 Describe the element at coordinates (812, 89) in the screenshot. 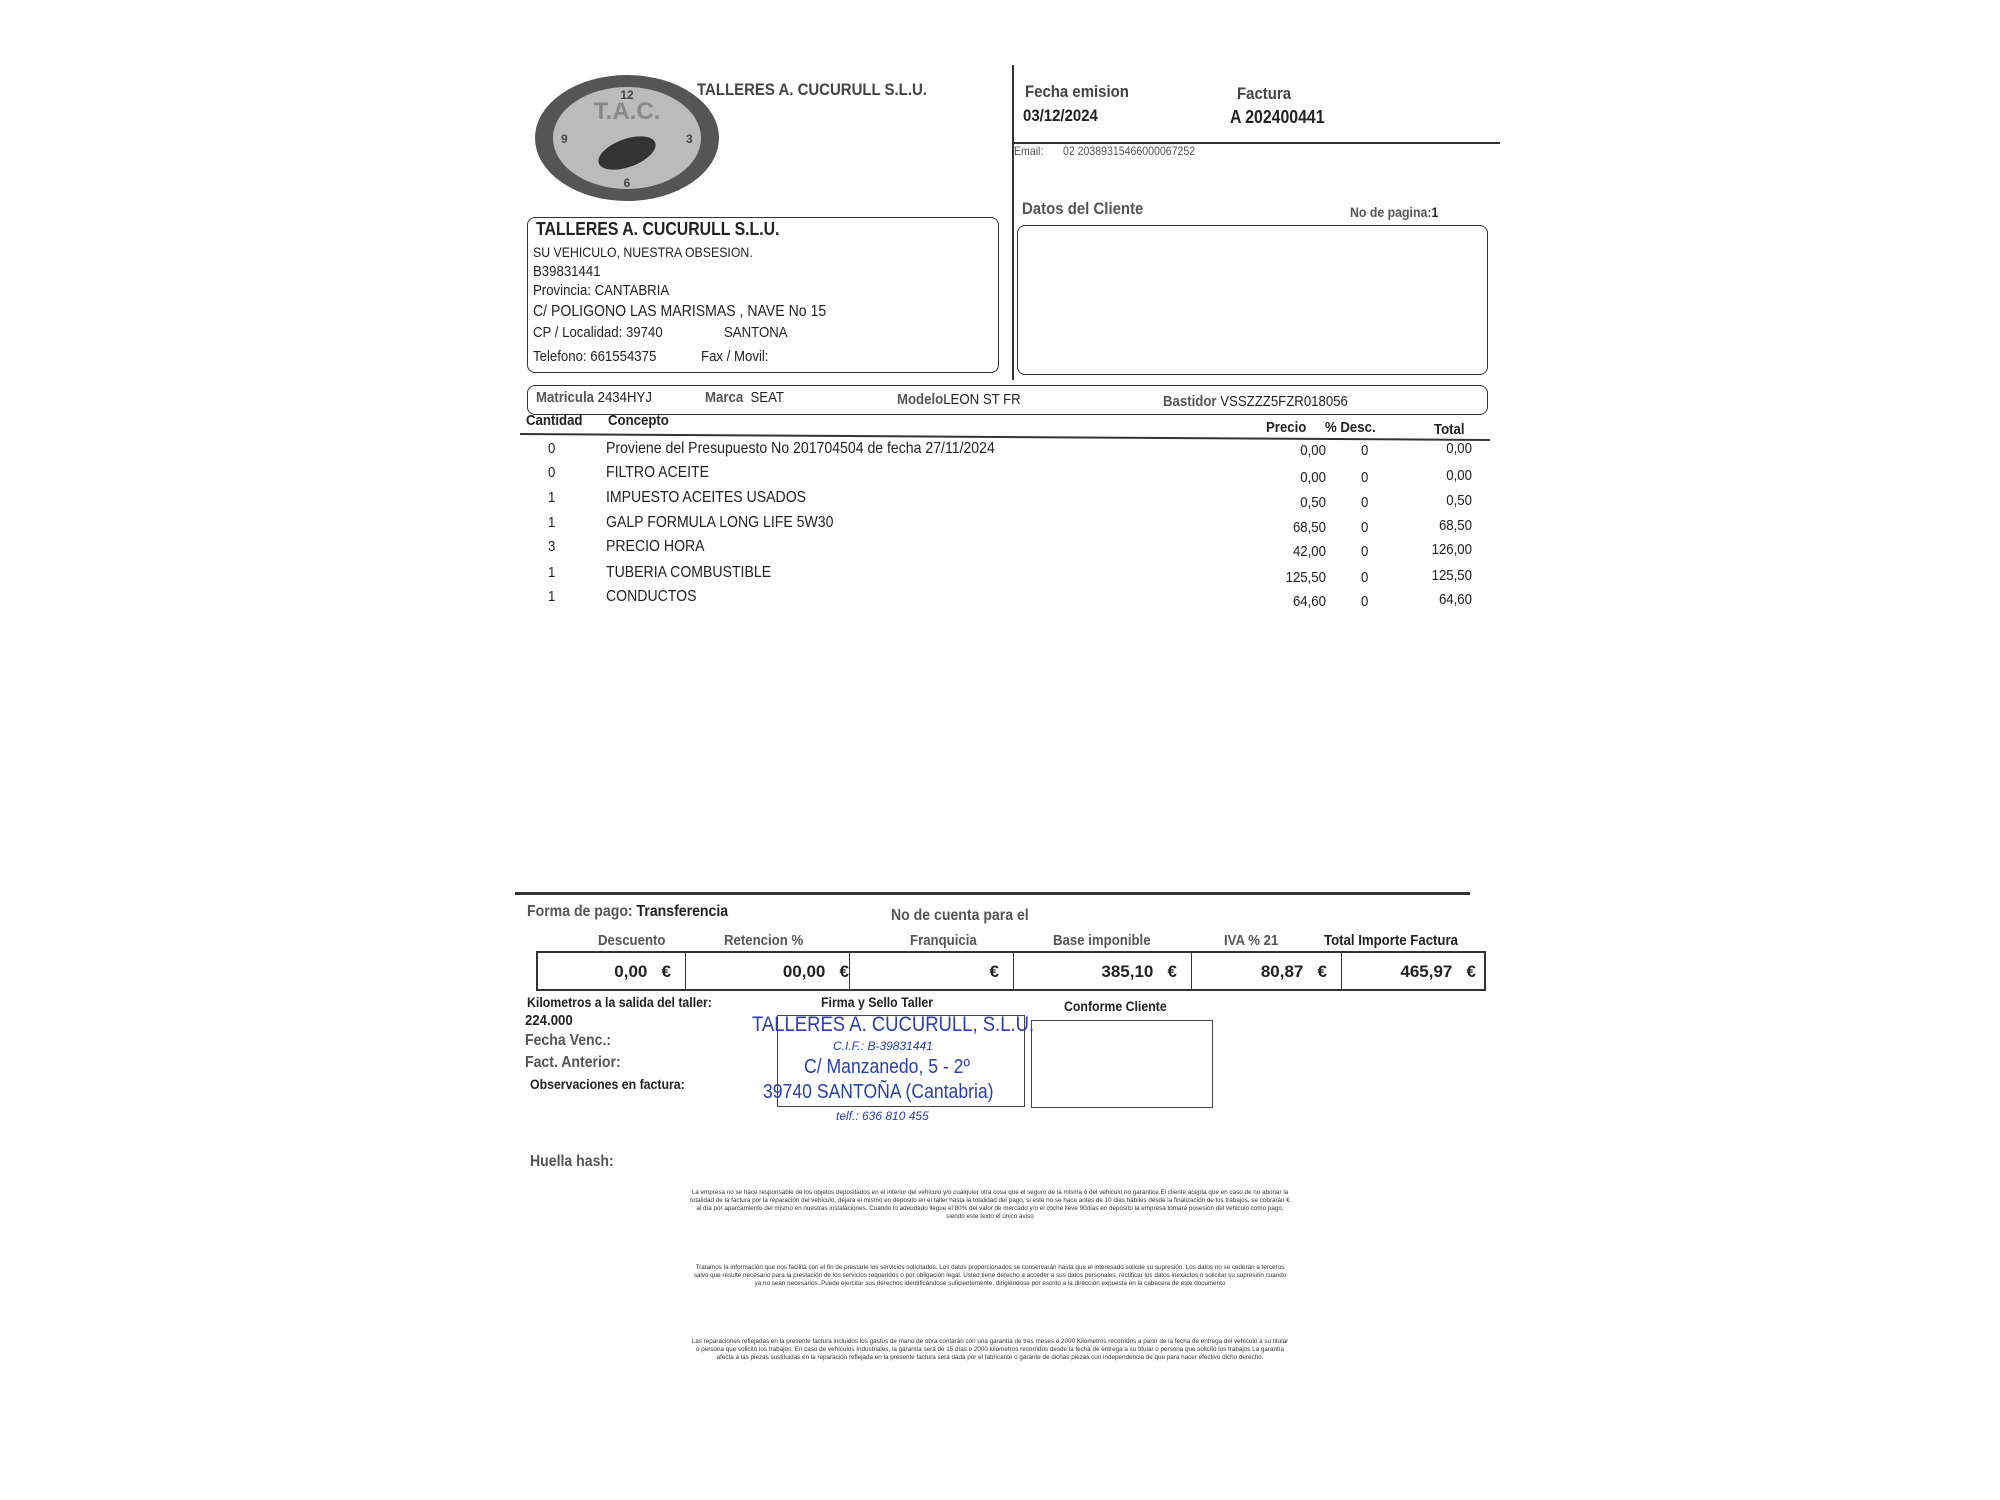

I see `header-company-name: TALLERES A. CUCURULL S.L.U.` at that location.